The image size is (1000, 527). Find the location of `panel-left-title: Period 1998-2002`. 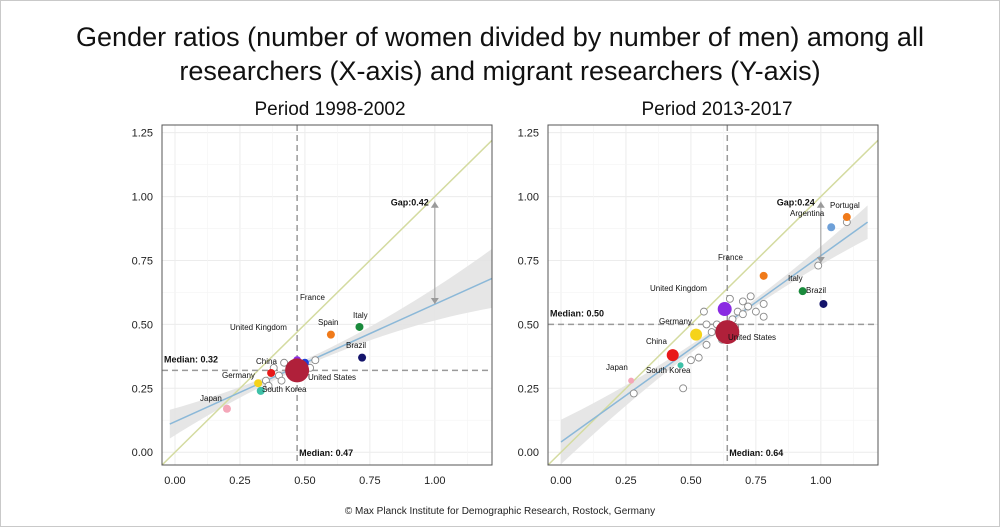

panel-left-title: Period 1998-2002 is located at coordinates (330, 109).